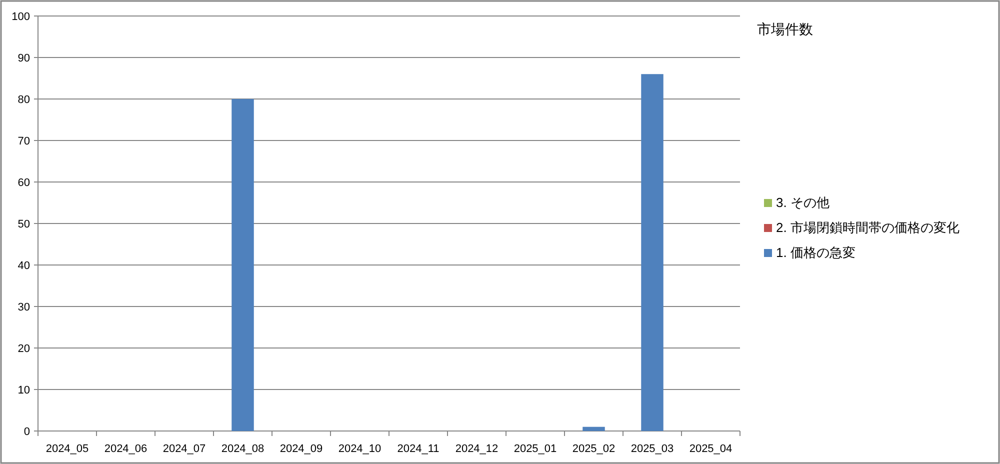 Image resolution: width=1000 pixels, height=464 pixels. What do you see at coordinates (301, 449) in the screenshot?
I see `x-tick-label: 2024_09` at bounding box center [301, 449].